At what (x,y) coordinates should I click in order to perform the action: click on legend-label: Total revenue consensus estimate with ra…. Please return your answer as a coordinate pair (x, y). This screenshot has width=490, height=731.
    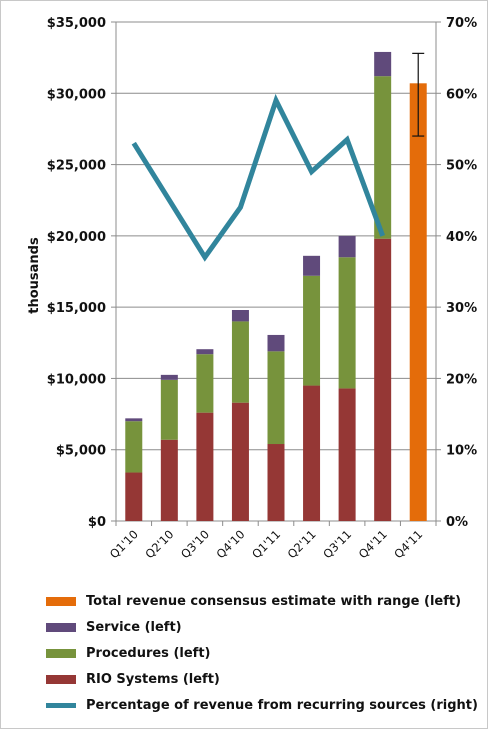
    Looking at the image, I should click on (274, 601).